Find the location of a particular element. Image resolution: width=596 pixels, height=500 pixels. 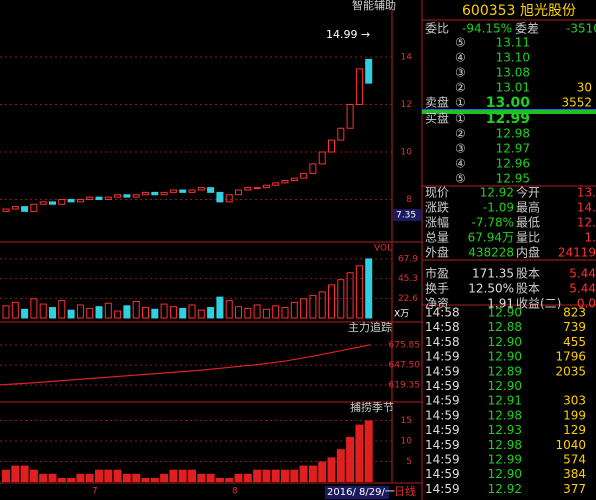

y-tick-label: 10 is located at coordinates (407, 442).